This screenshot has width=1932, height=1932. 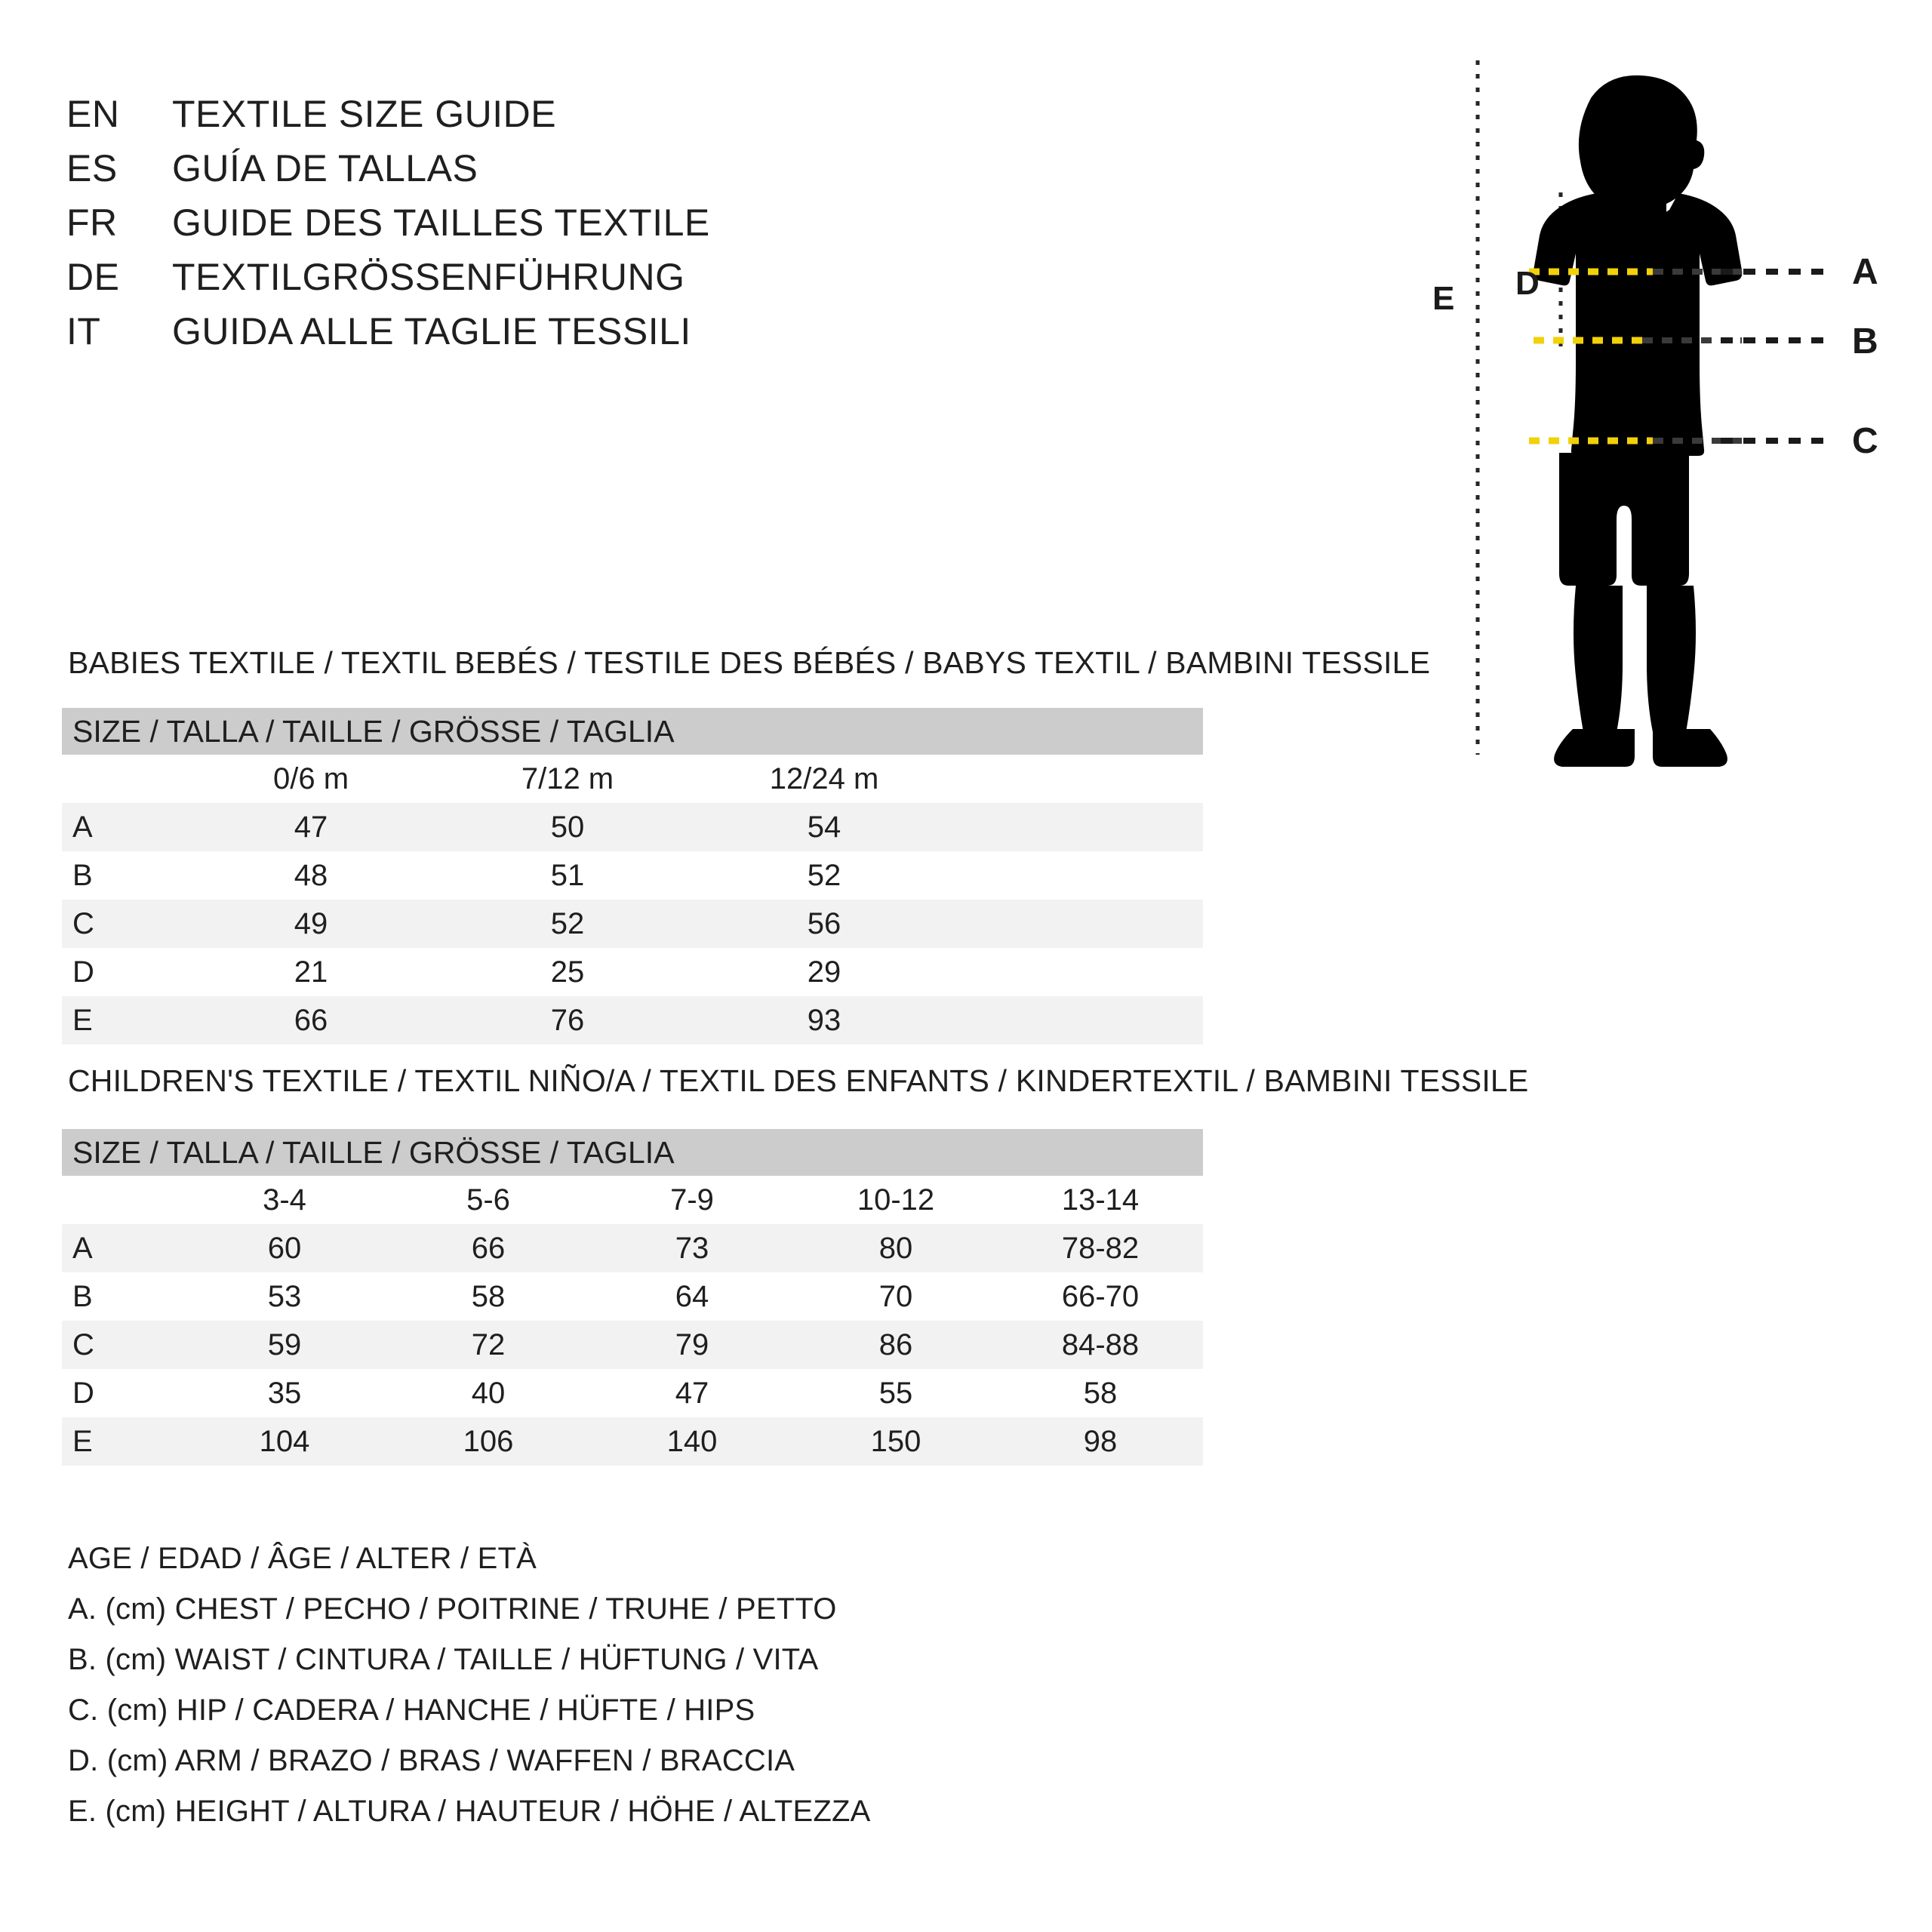 I want to click on babies-row-label: A, so click(x=122, y=827).